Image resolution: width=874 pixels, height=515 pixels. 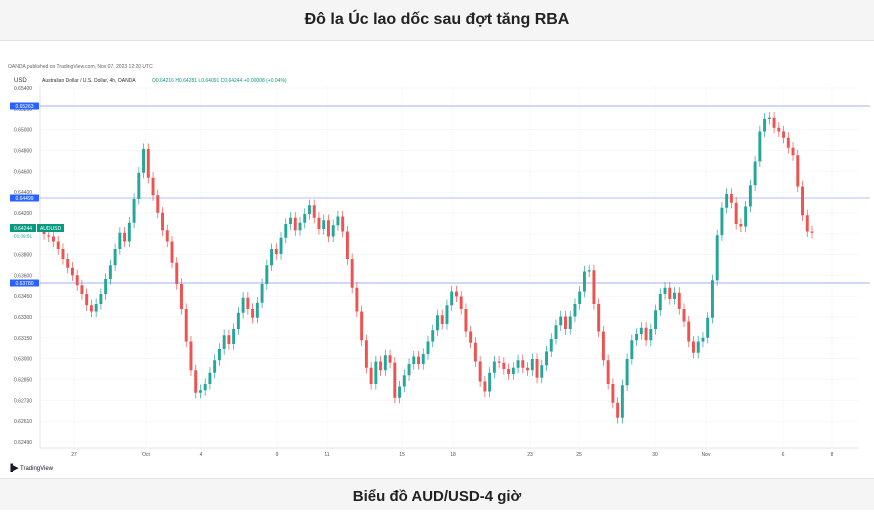 I want to click on y-tick-label: 0.63450, so click(x=23, y=297).